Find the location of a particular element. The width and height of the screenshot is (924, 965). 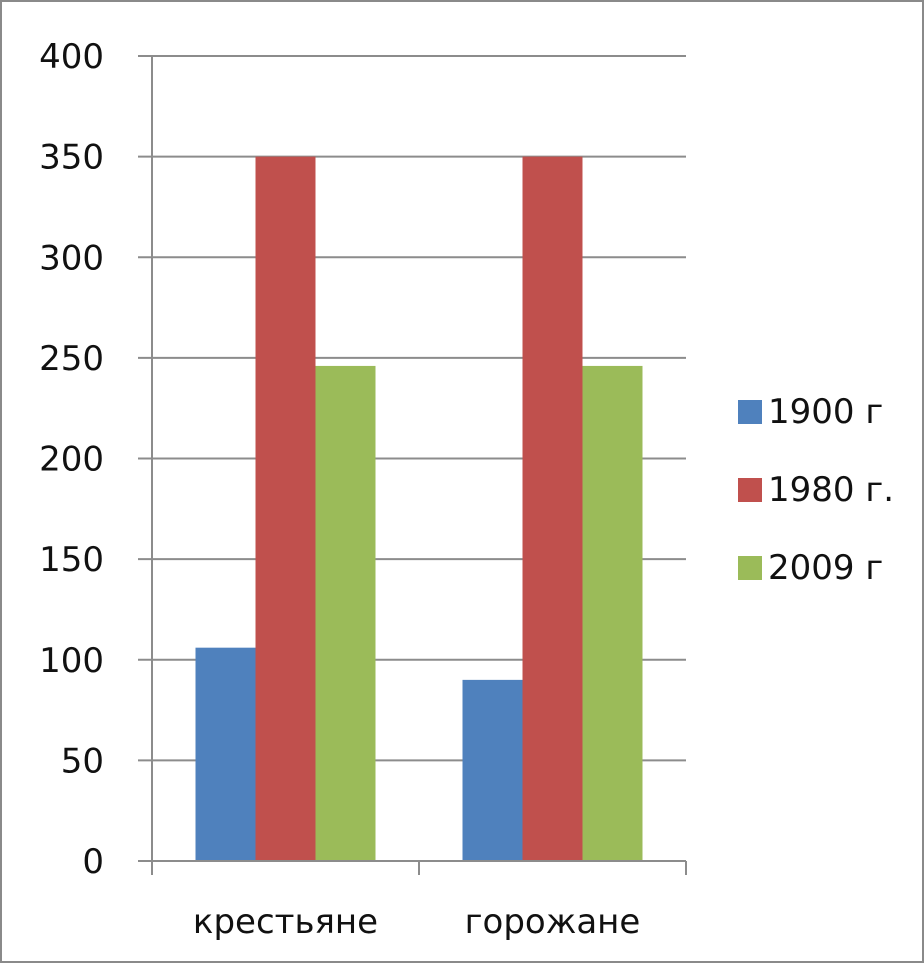

y-tick-label: 250 is located at coordinates (71, 359).